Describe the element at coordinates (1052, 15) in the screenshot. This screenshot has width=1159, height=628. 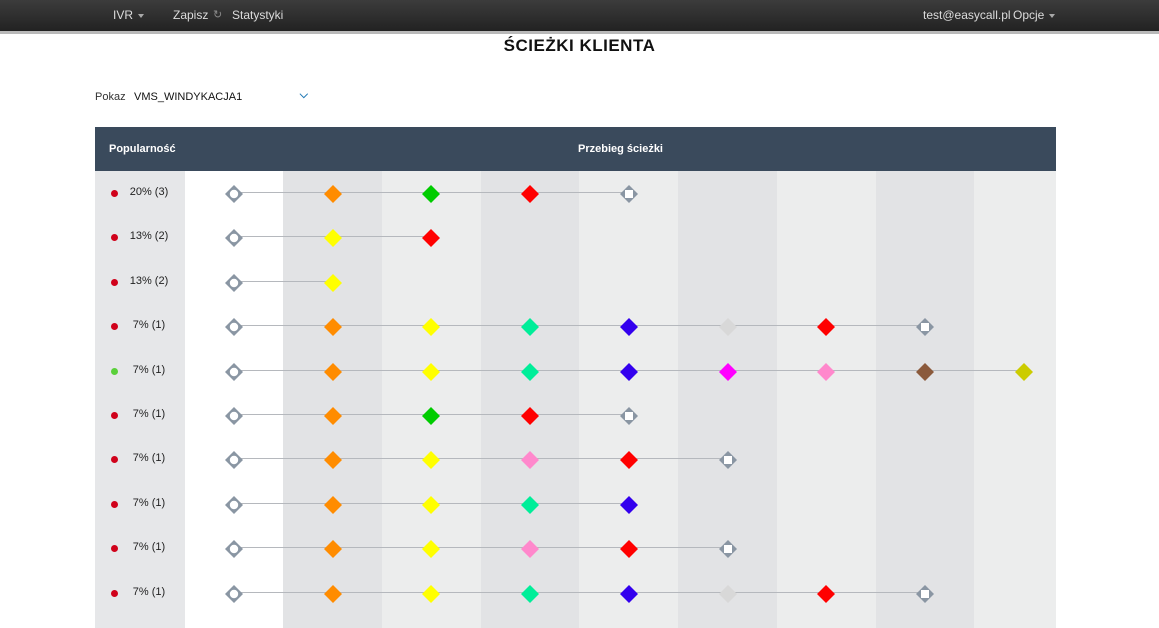
I see `chevron-down-icon` at that location.